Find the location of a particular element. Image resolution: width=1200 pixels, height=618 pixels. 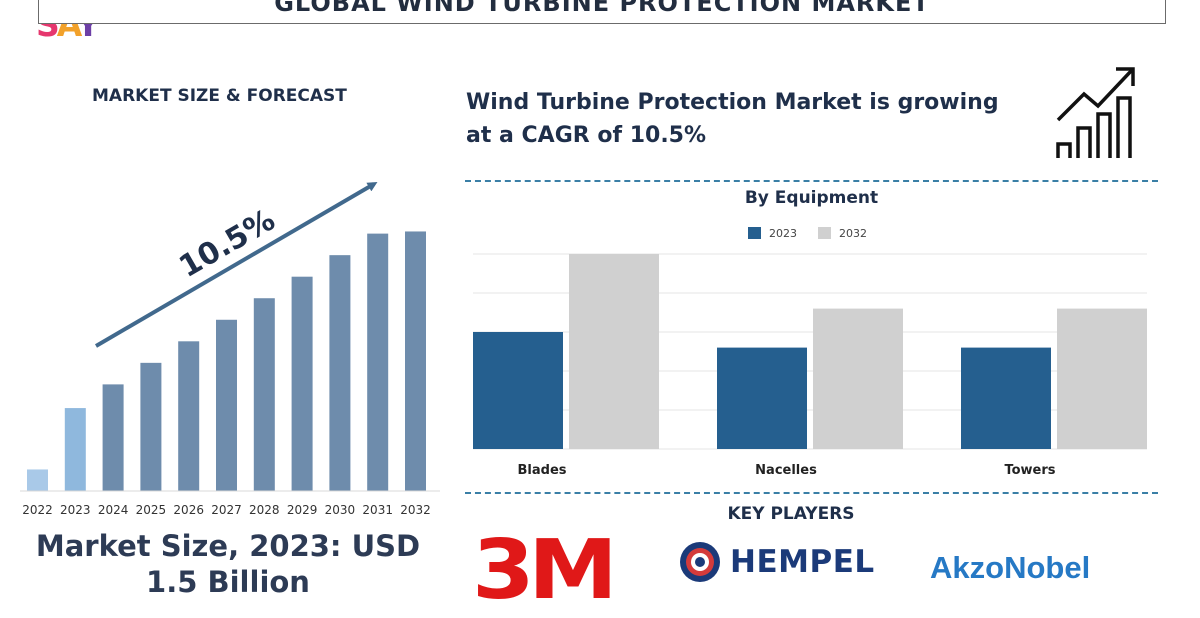

legend-label-2032: 2032 is located at coordinates (853, 233).